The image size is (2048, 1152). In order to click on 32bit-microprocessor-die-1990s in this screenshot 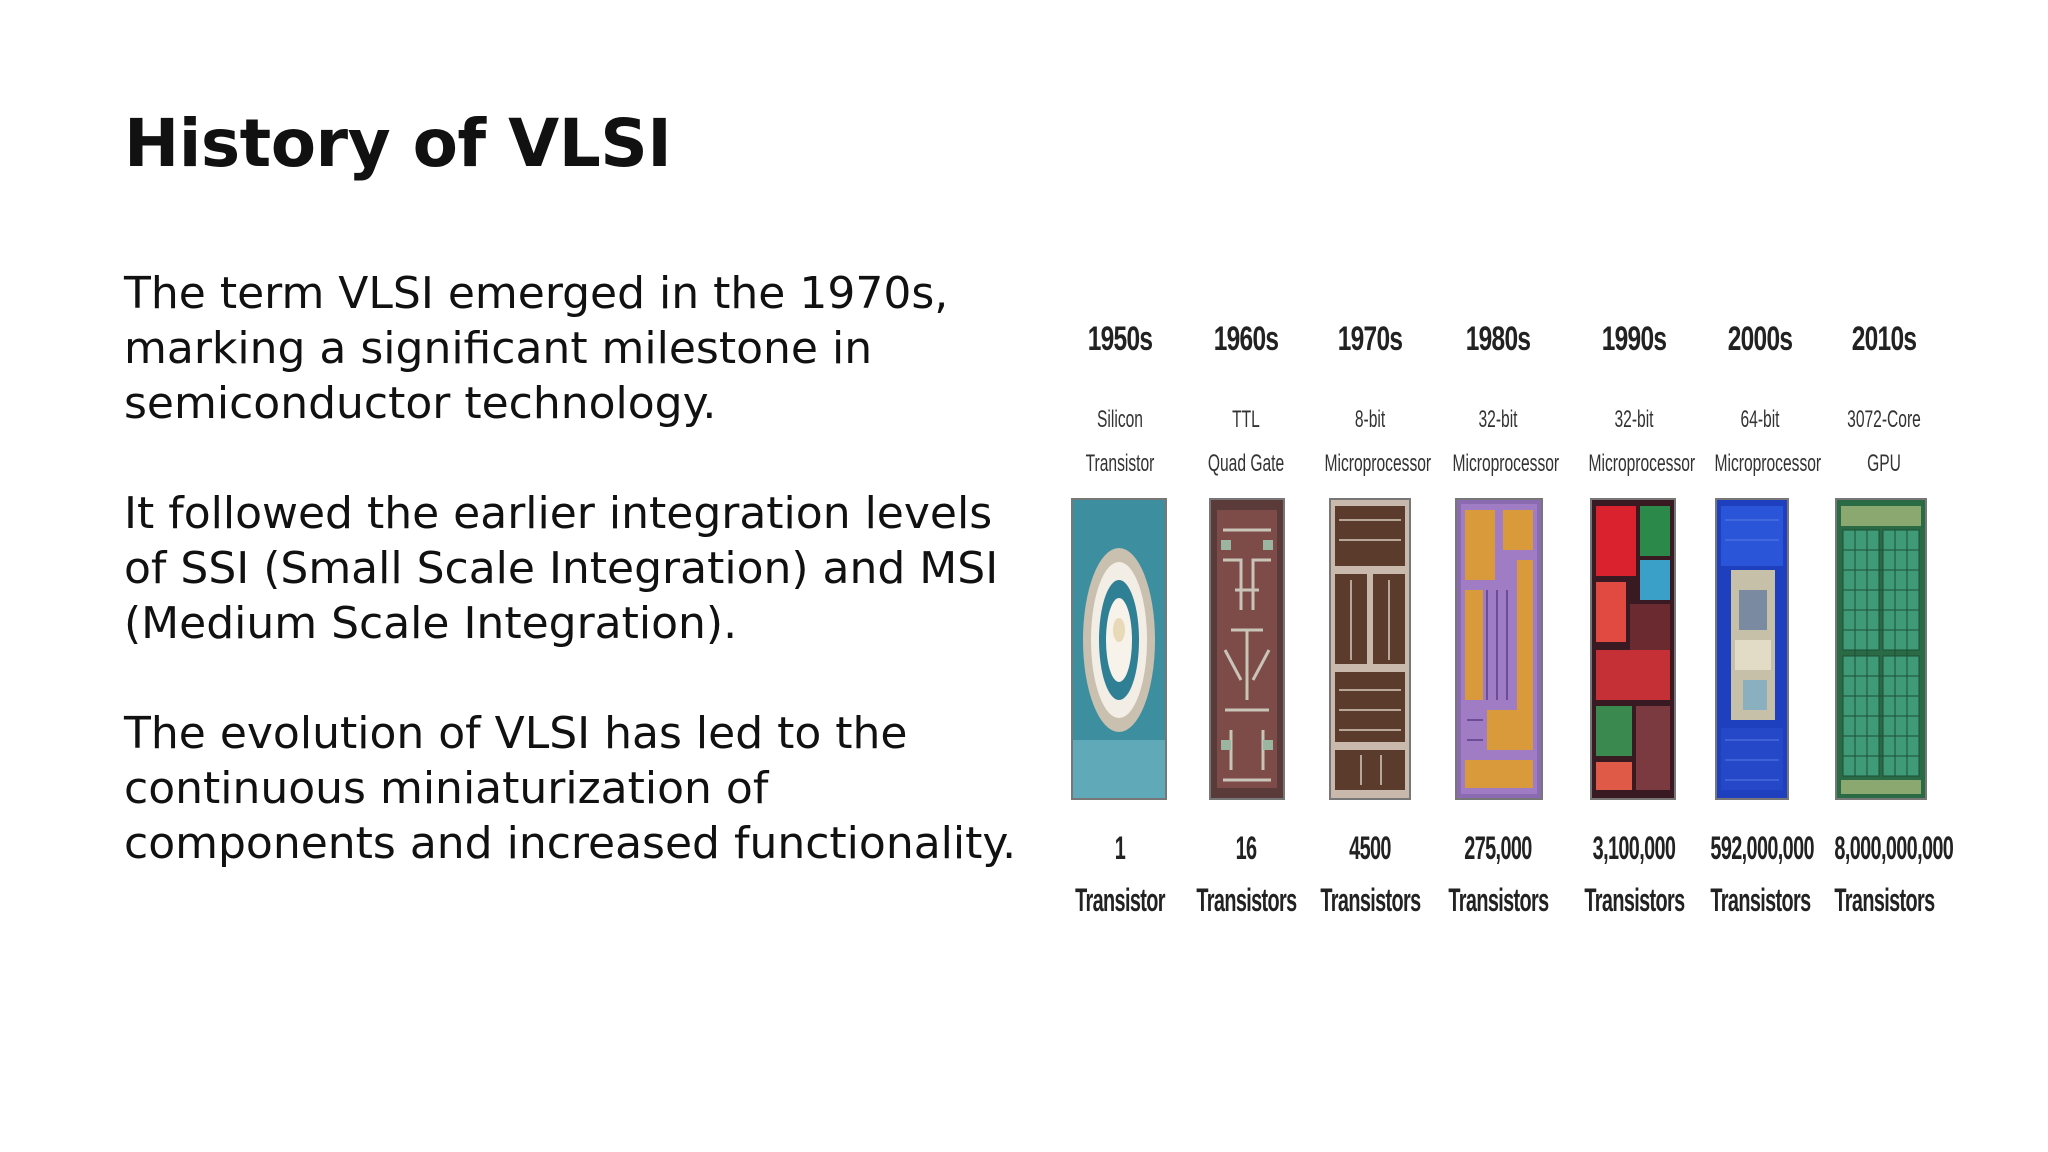, I will do `click(1633, 649)`.